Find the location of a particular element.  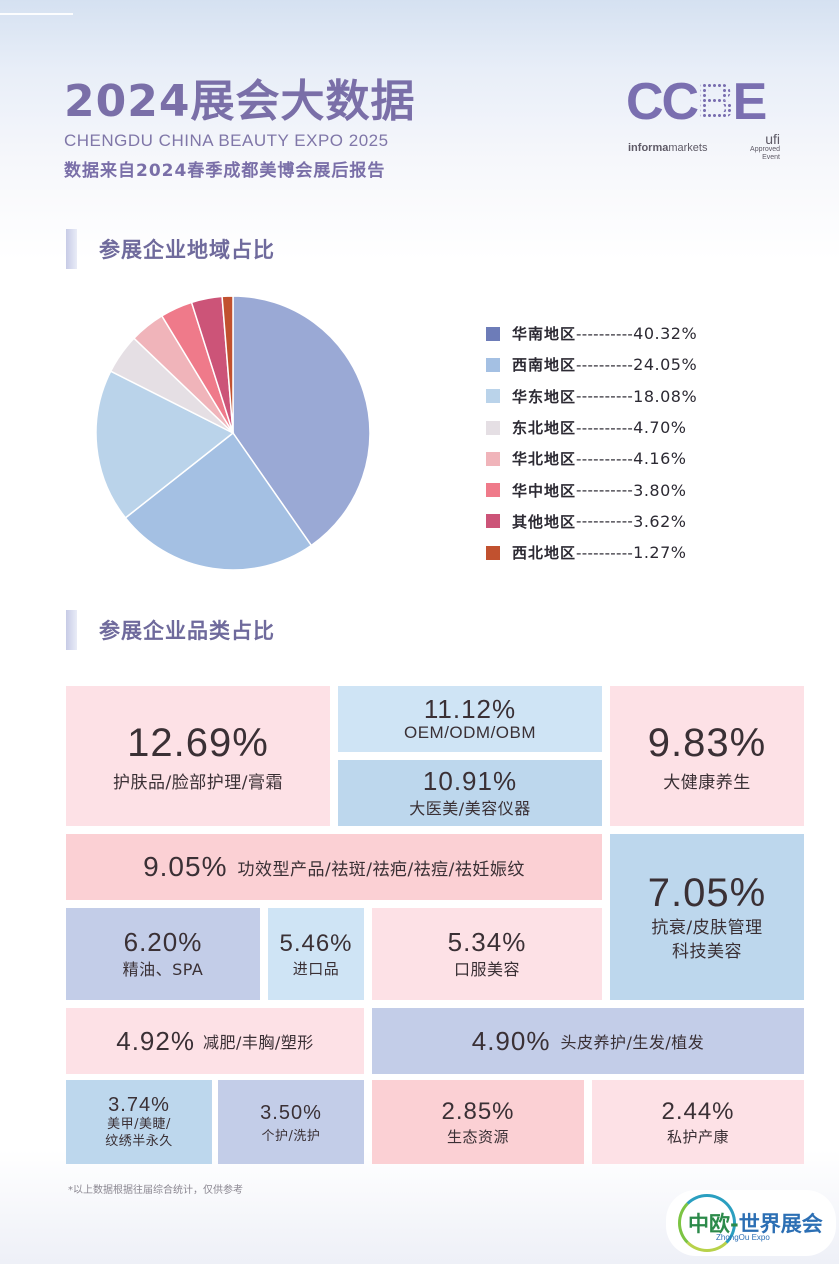

legend-item: 华东地区 ---------- 18.08% is located at coordinates (591, 396).